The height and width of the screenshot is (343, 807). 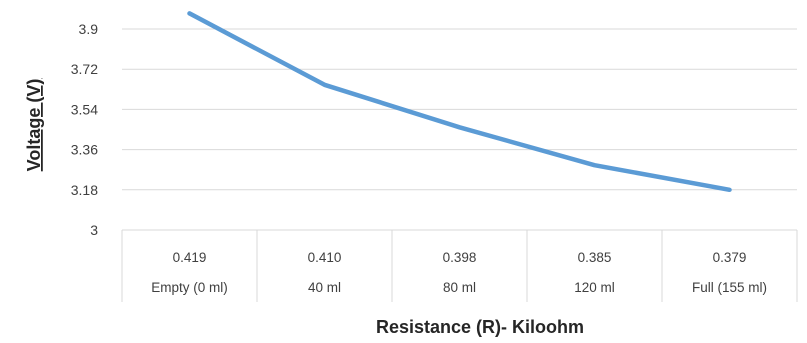 What do you see at coordinates (480, 327) in the screenshot?
I see `x-axis-title: Resistance (R)- Kiloohm` at bounding box center [480, 327].